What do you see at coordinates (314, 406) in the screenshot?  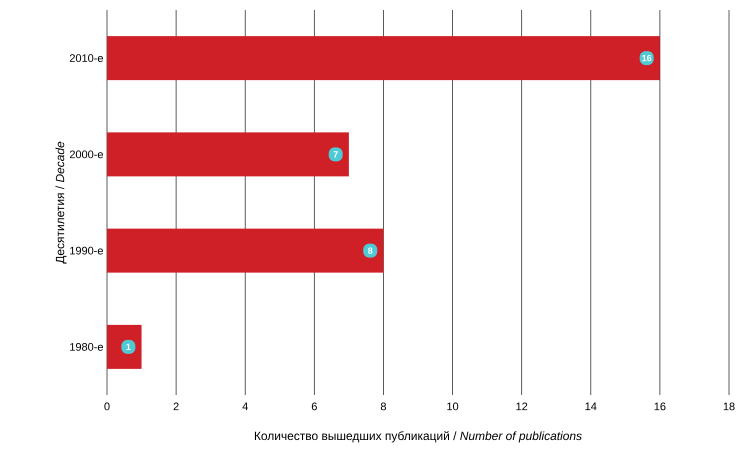 I see `x-tick-label: 6` at bounding box center [314, 406].